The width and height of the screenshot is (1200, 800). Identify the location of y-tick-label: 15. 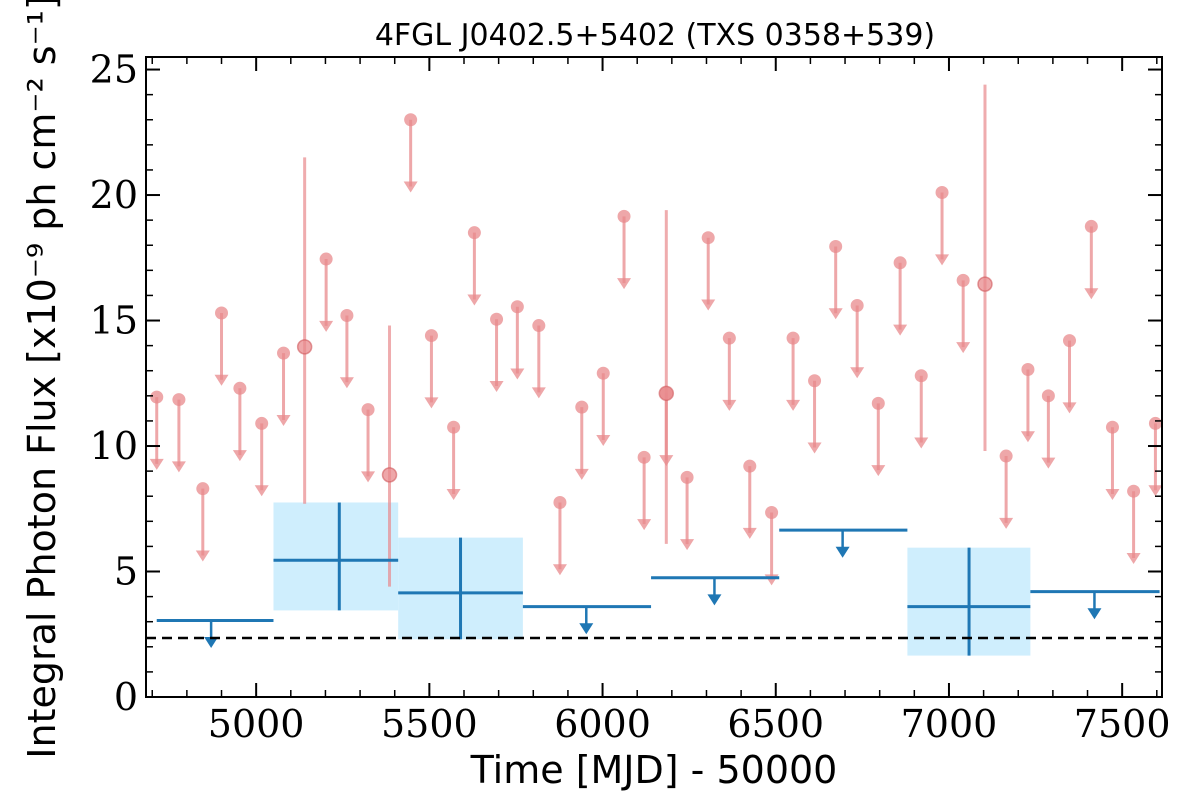
(114, 321).